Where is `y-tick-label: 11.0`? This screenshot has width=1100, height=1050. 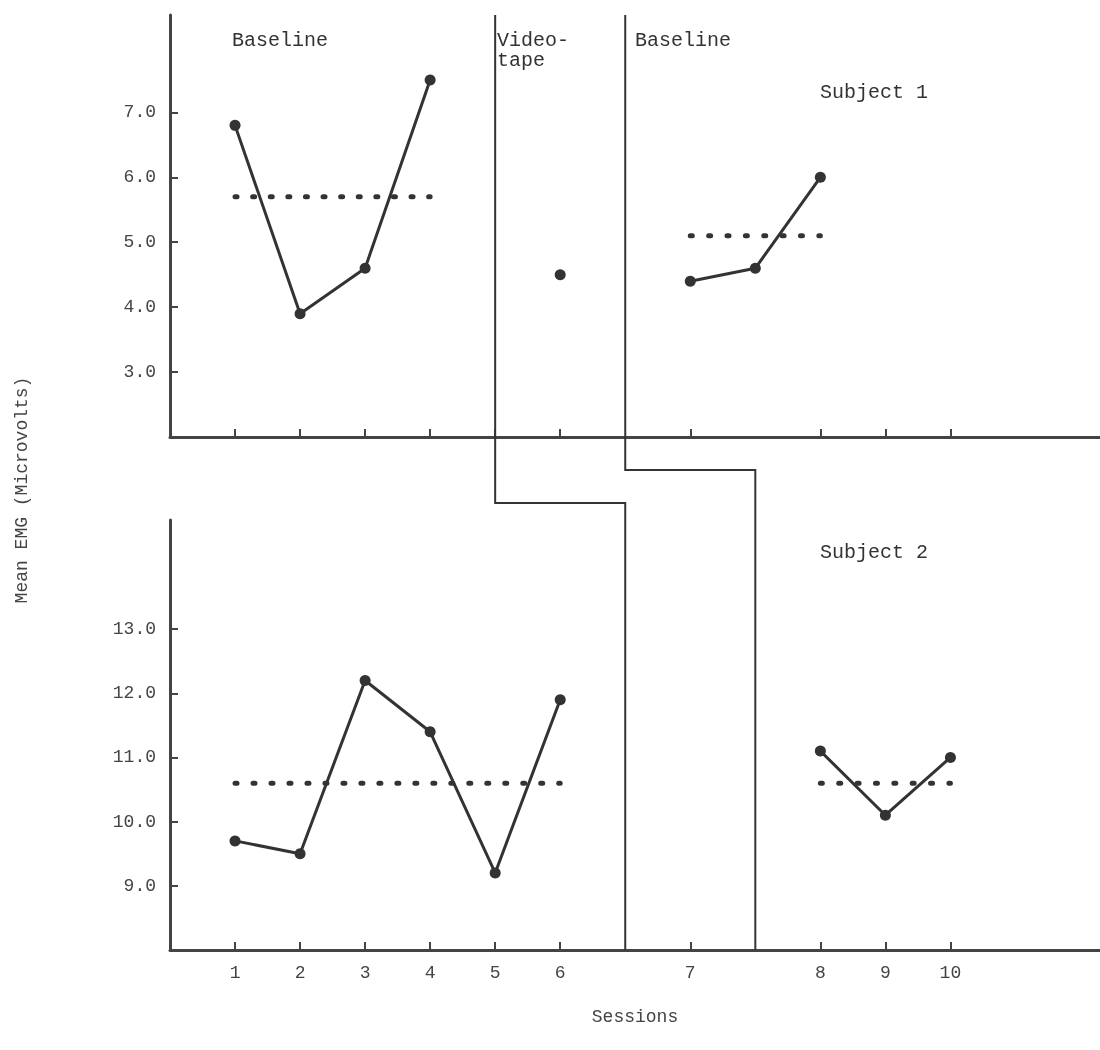
y-tick-label: 11.0 is located at coordinates (134, 757).